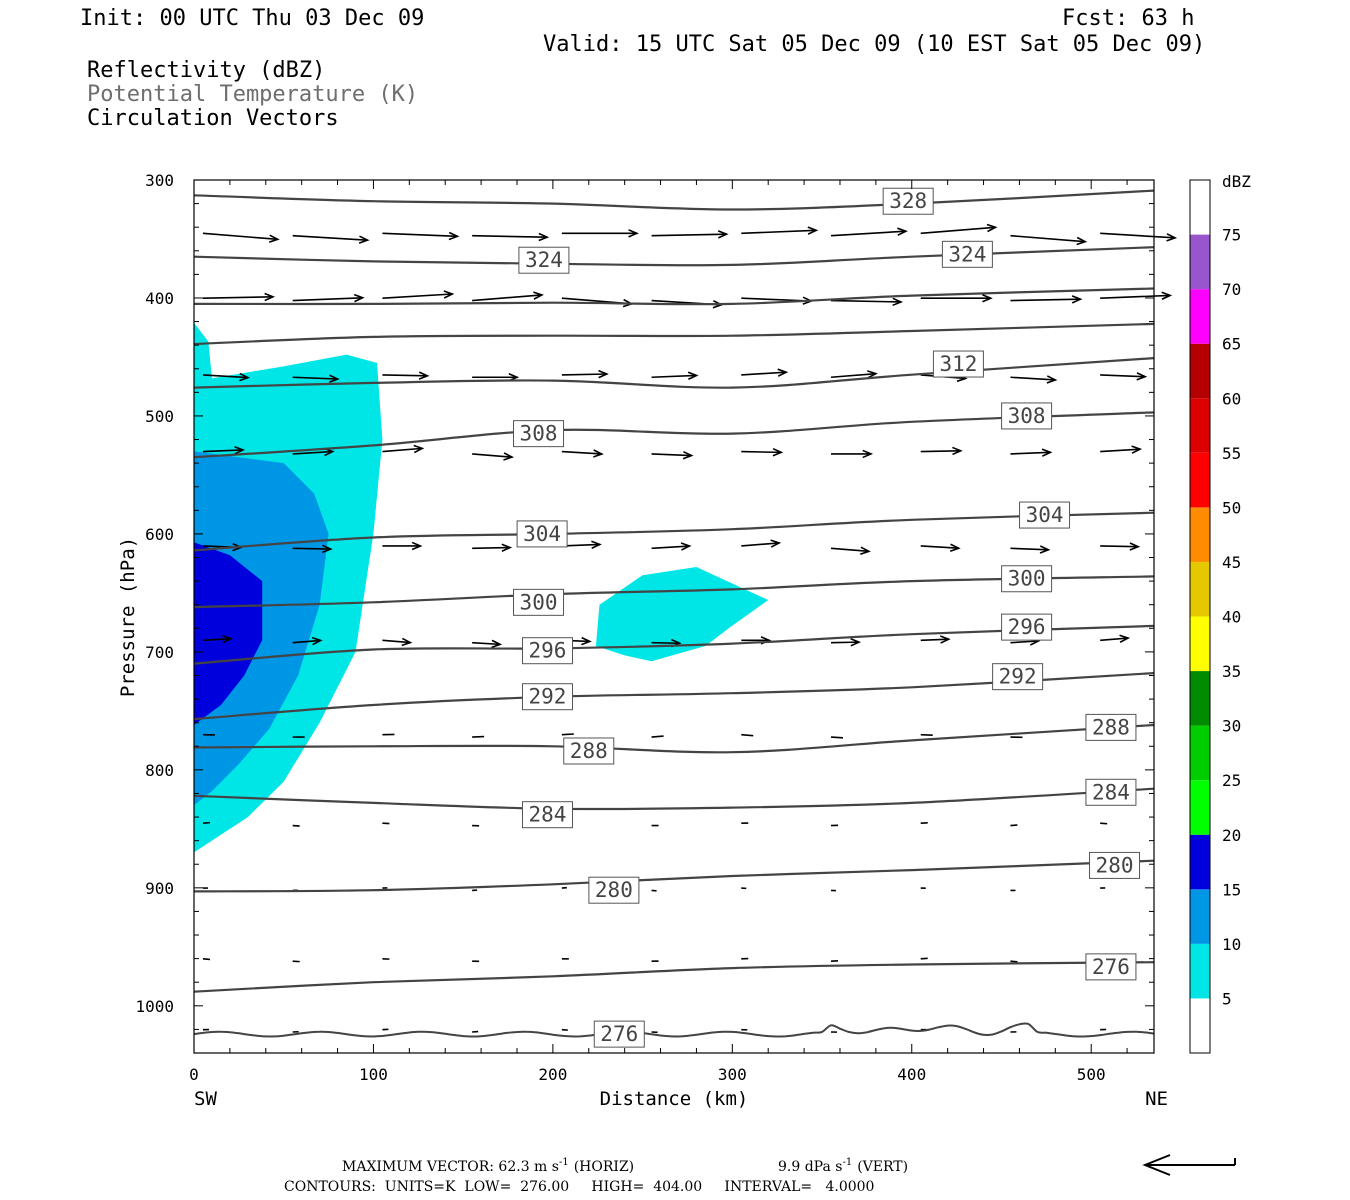  What do you see at coordinates (1231, 726) in the screenshot?
I see `colorbar-label-30: 30` at bounding box center [1231, 726].